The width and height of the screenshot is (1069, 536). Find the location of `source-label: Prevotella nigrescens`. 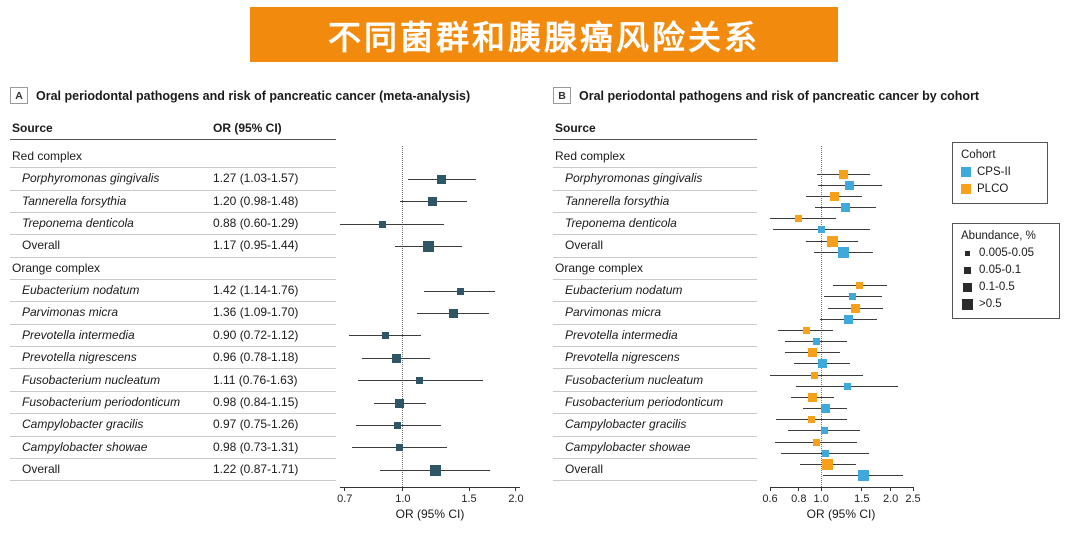

source-label: Prevotella nigrescens is located at coordinates (622, 357).